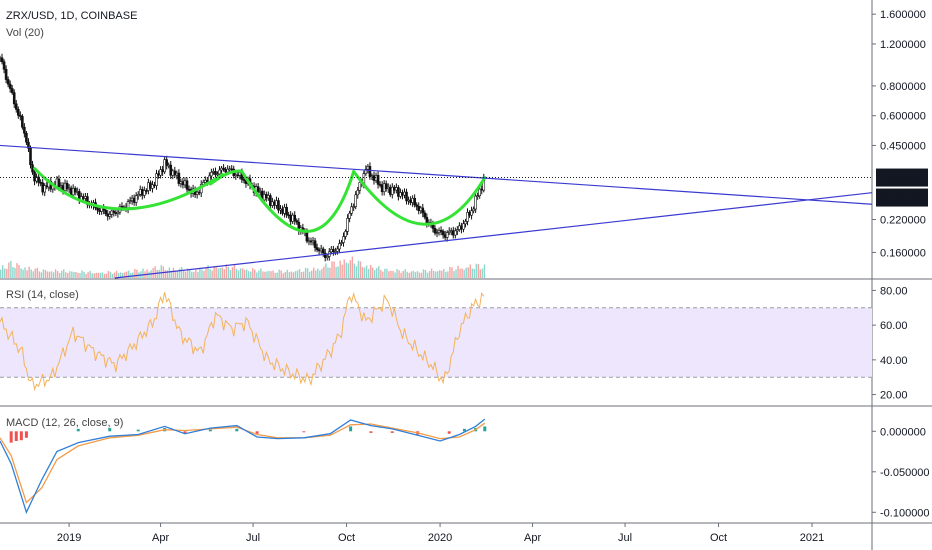  I want to click on symbol-title: ZRX/USD, 1D, COINBASE, so click(72, 16).